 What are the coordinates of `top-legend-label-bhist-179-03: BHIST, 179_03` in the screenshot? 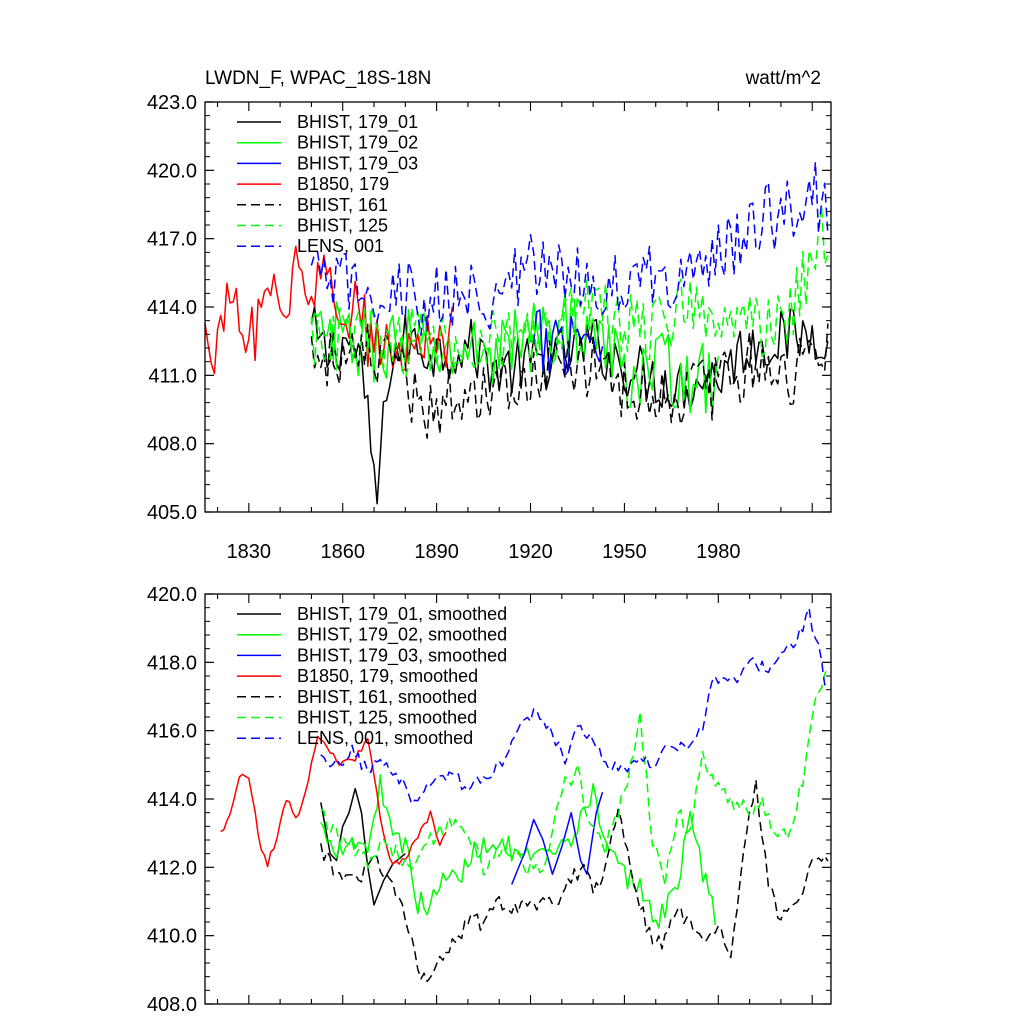 It's located at (357, 163).